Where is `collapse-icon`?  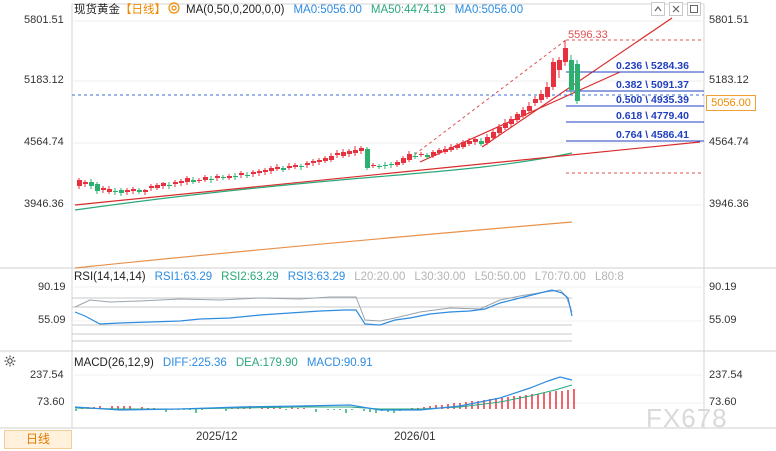 collapse-icon is located at coordinates (658, 9).